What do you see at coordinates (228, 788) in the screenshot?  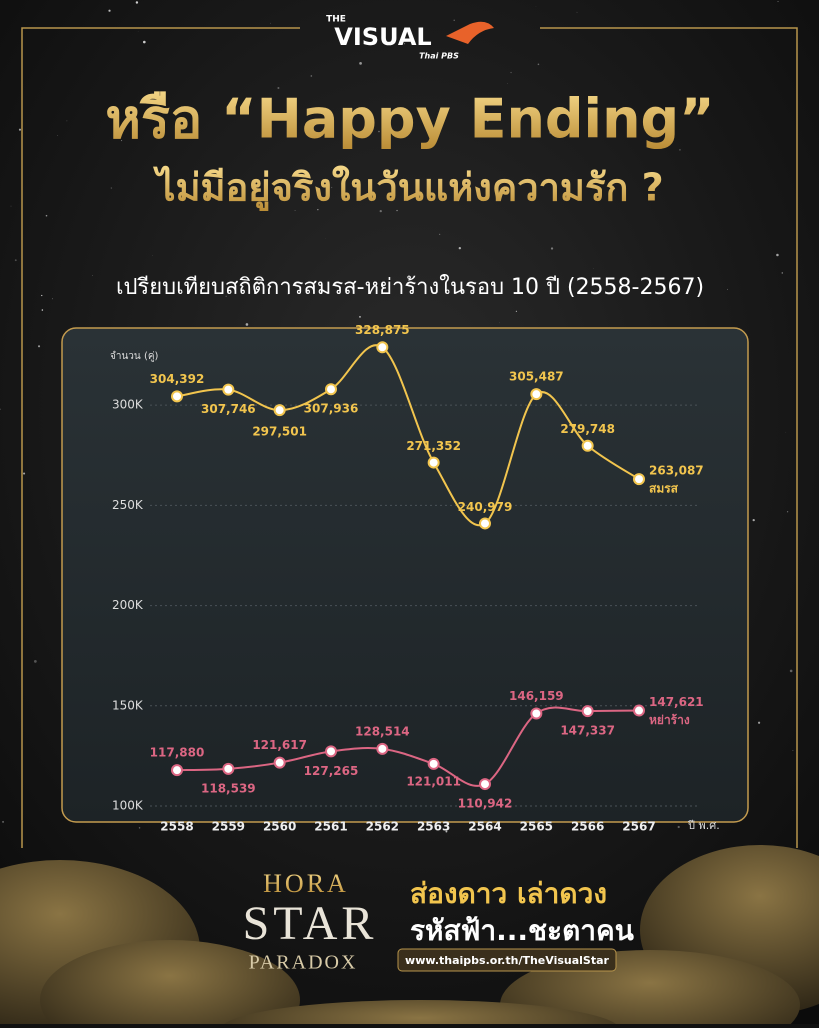 I see `value-label: 118,539` at bounding box center [228, 788].